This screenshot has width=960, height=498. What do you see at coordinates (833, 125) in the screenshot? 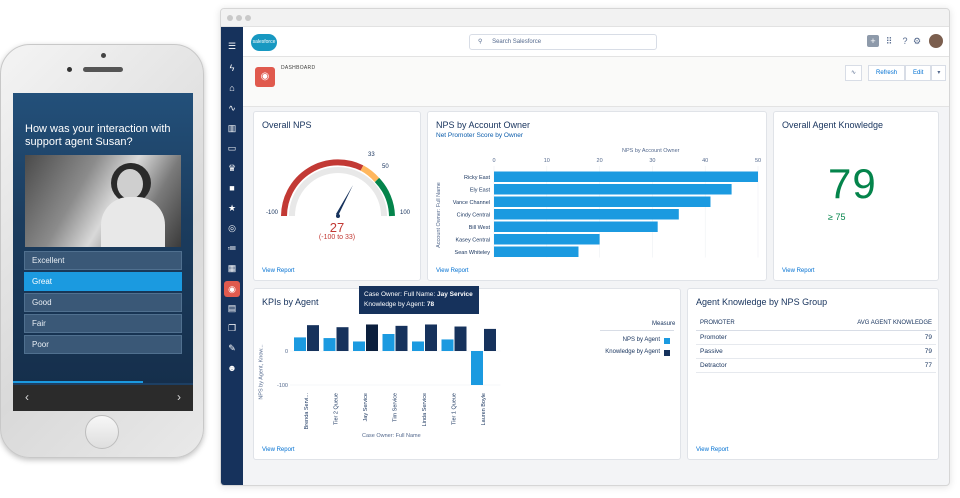
I see `card-title: Overall Agent Knowledge` at bounding box center [833, 125].